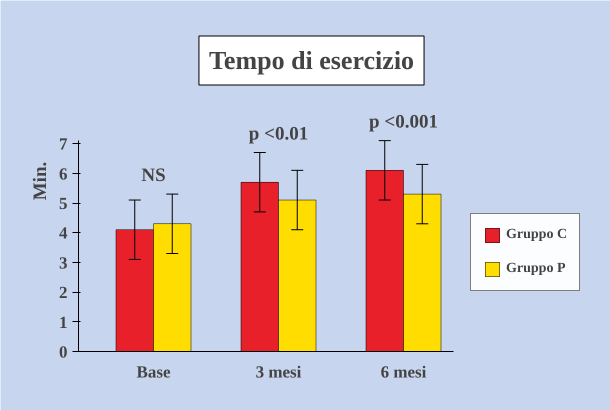 Image resolution: width=610 pixels, height=410 pixels. What do you see at coordinates (63, 322) in the screenshot?
I see `y-tick-label: 1` at bounding box center [63, 322].